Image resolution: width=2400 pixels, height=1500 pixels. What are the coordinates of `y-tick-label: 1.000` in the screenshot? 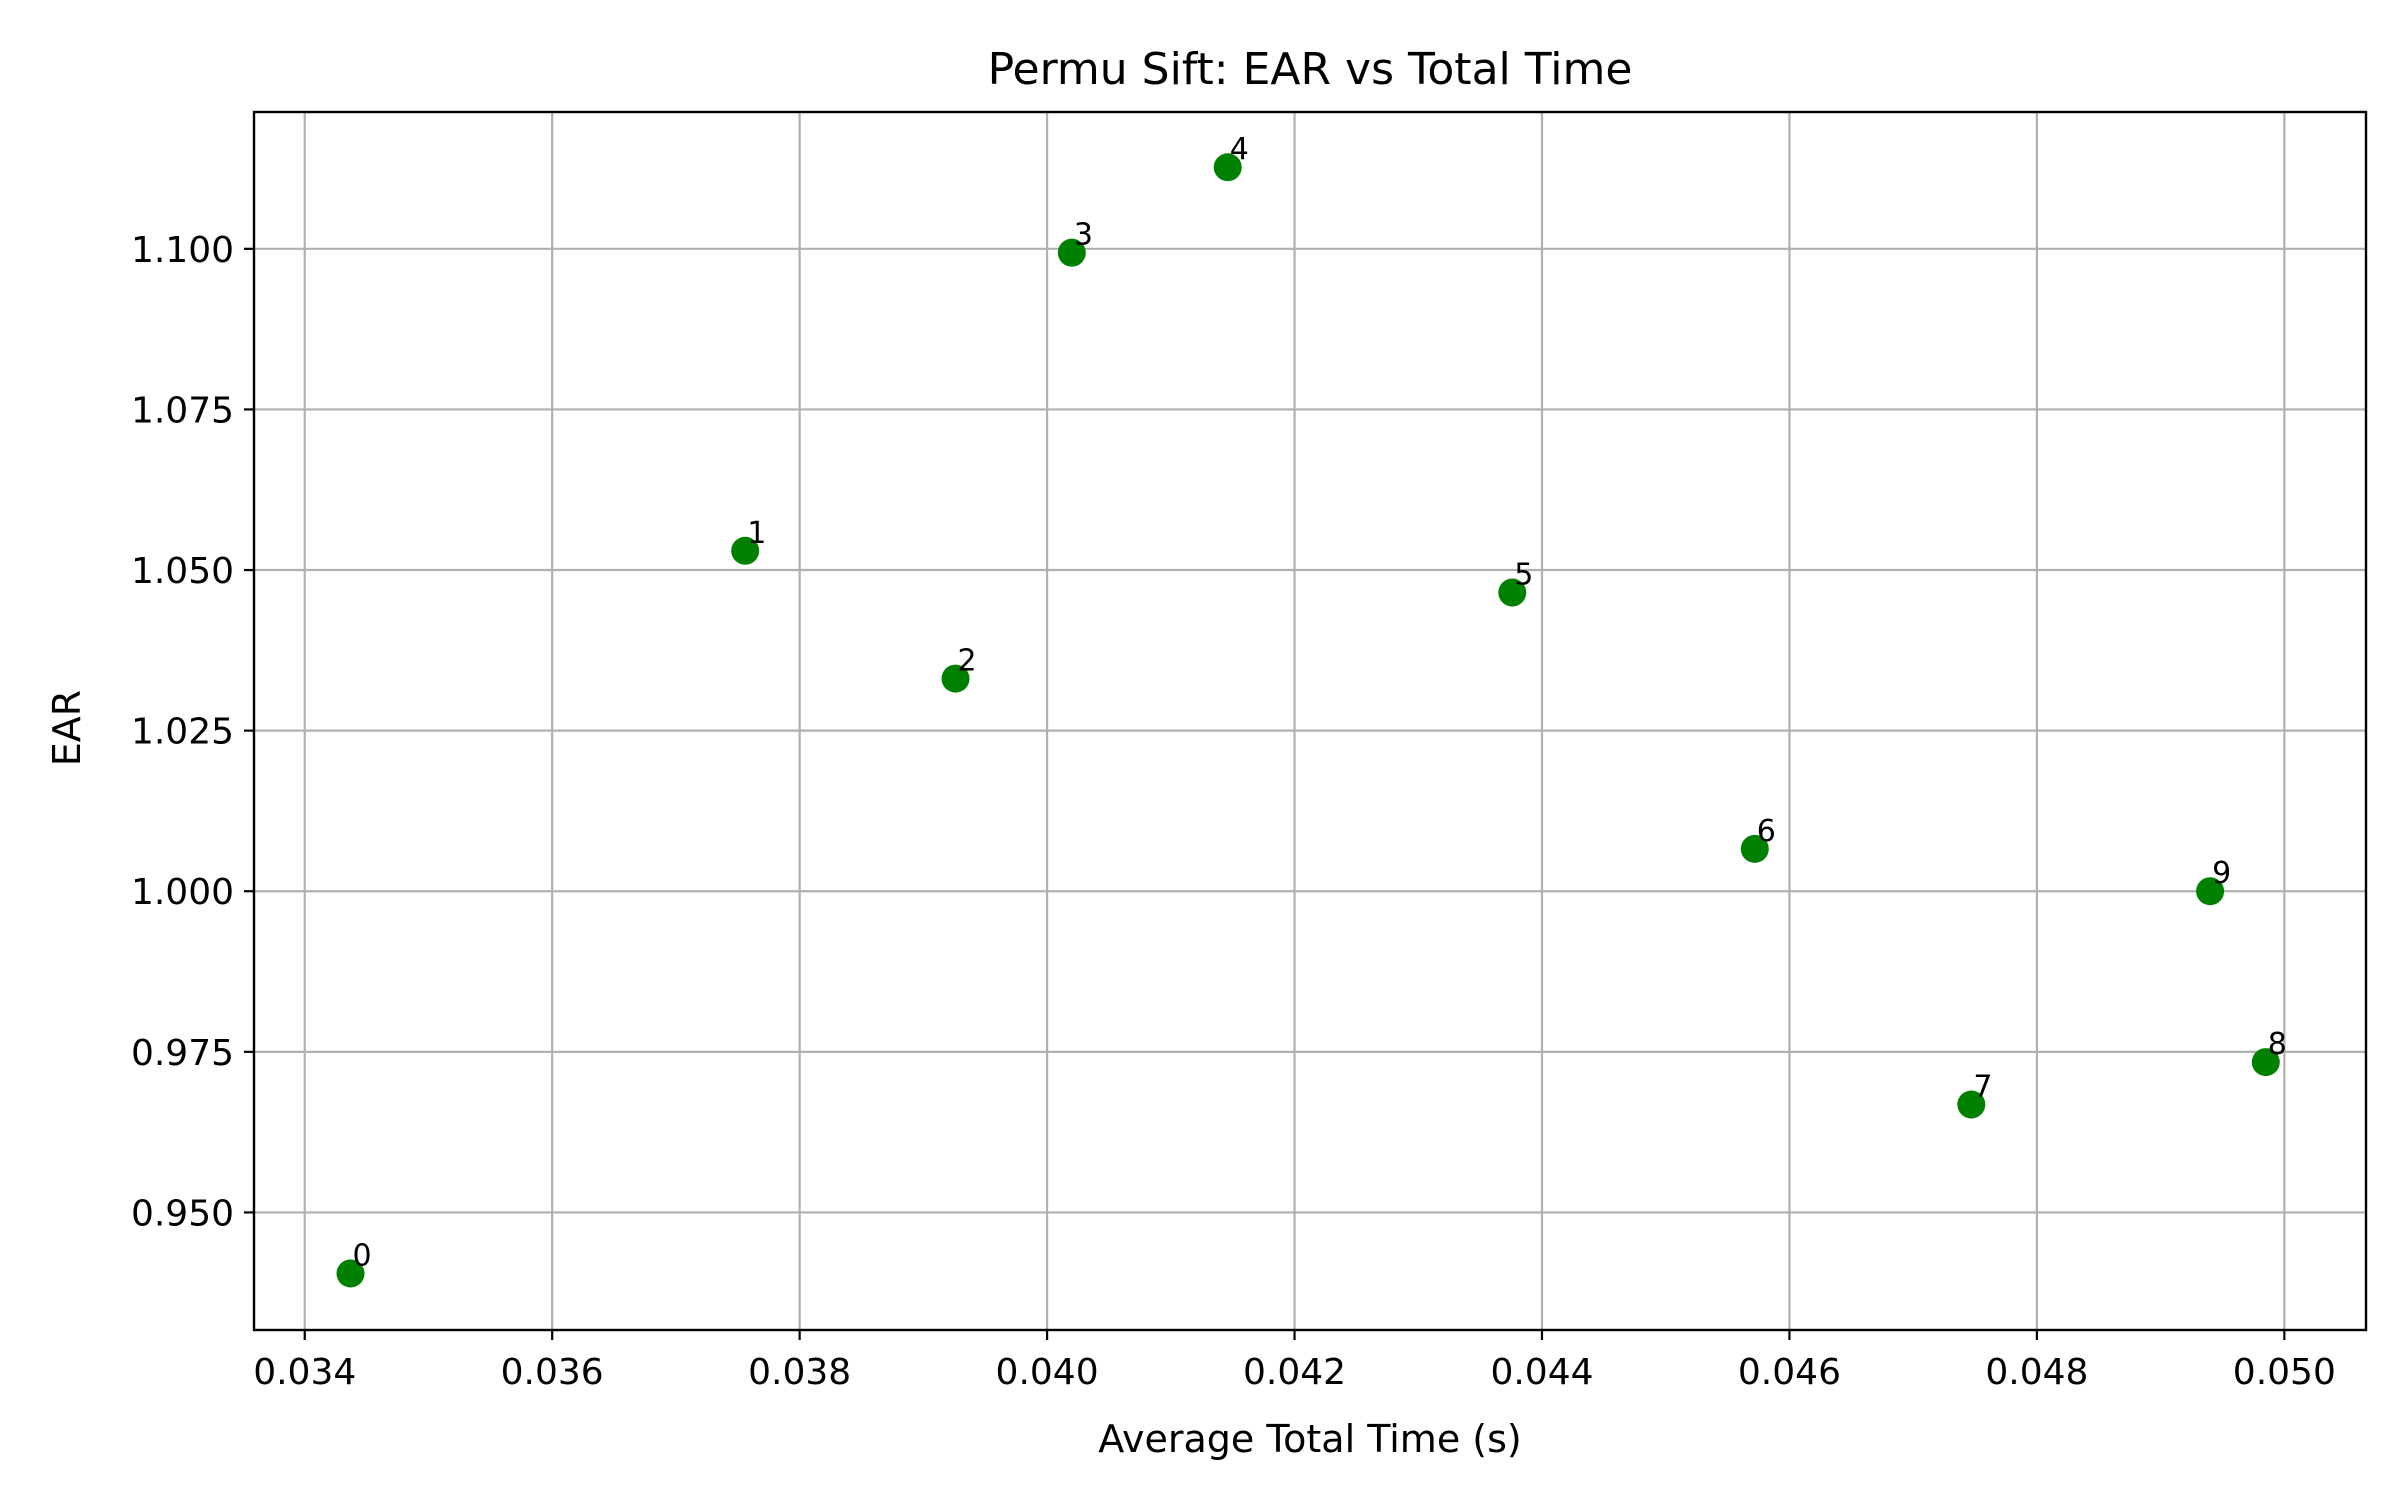 It's located at (182, 892).